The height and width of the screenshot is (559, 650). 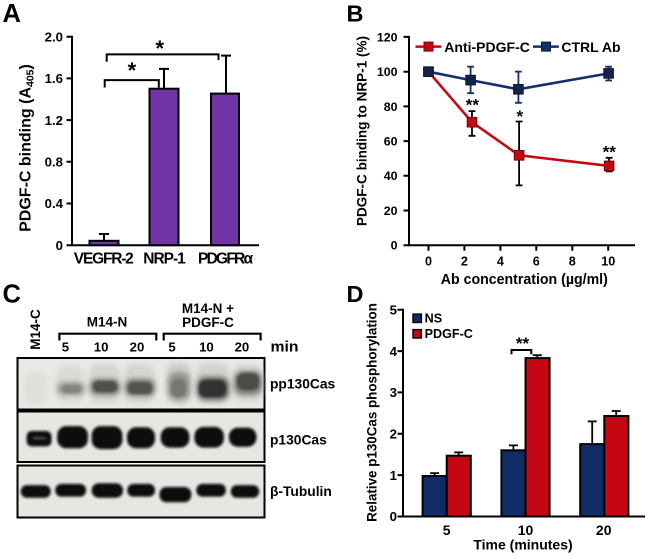 What do you see at coordinates (208, 308) in the screenshot?
I see `svg-text: M14-N +` at bounding box center [208, 308].